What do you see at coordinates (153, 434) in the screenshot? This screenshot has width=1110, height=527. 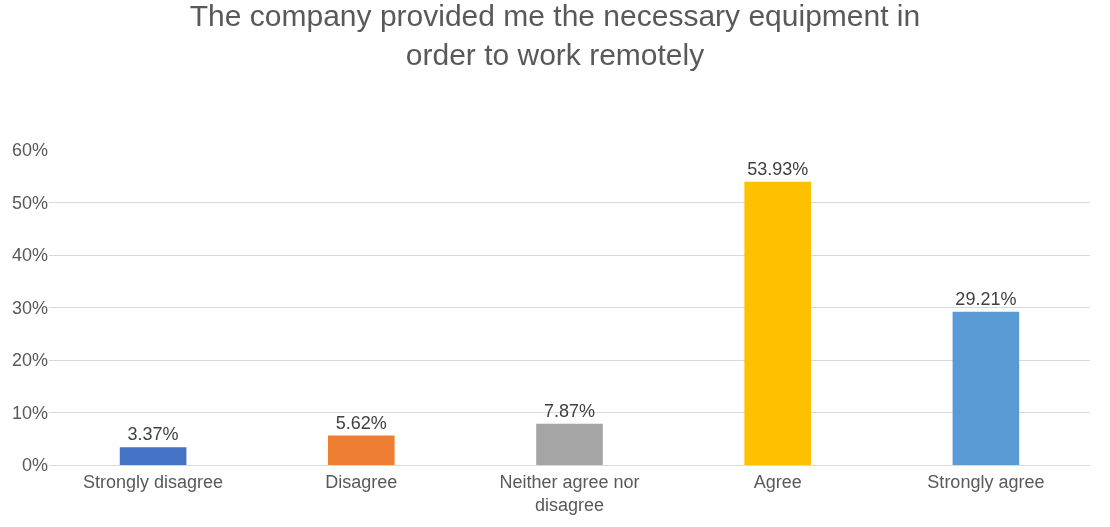 I see `data-label: 3.37%` at bounding box center [153, 434].